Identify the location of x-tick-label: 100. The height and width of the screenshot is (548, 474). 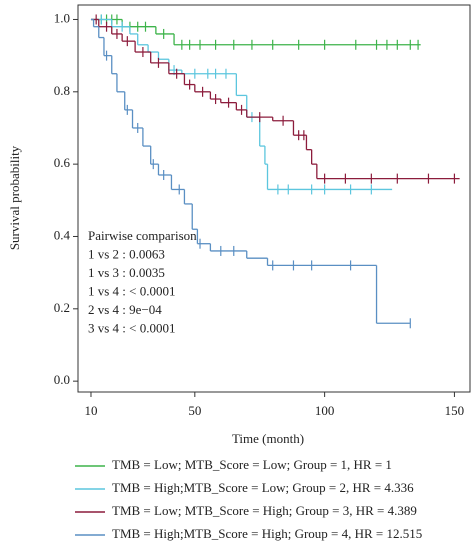
(325, 410).